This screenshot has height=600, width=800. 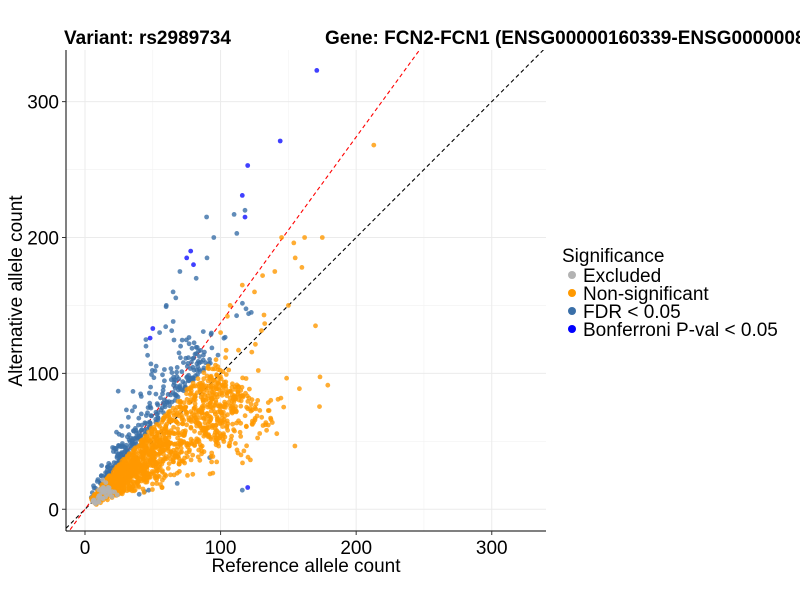 What do you see at coordinates (572, 329) in the screenshot?
I see `legend-key-bonf` at bounding box center [572, 329].